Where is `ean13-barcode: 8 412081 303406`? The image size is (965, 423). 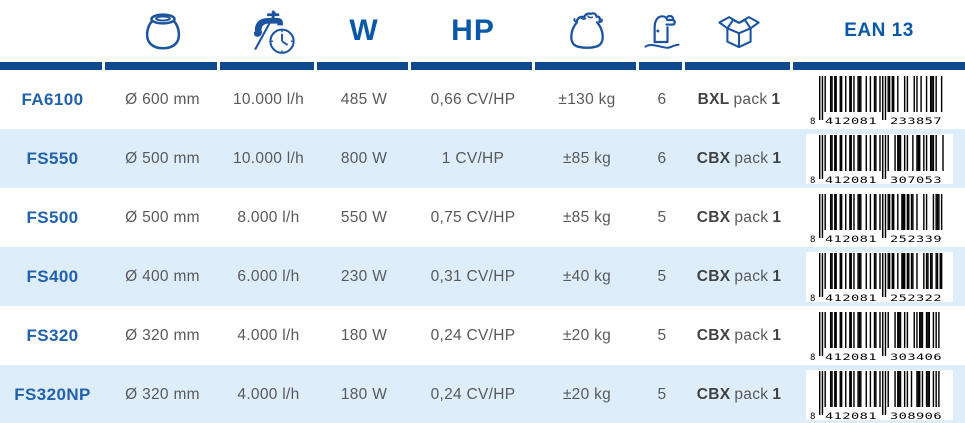 ean13-barcode: 8 412081 303406 is located at coordinates (879, 336).